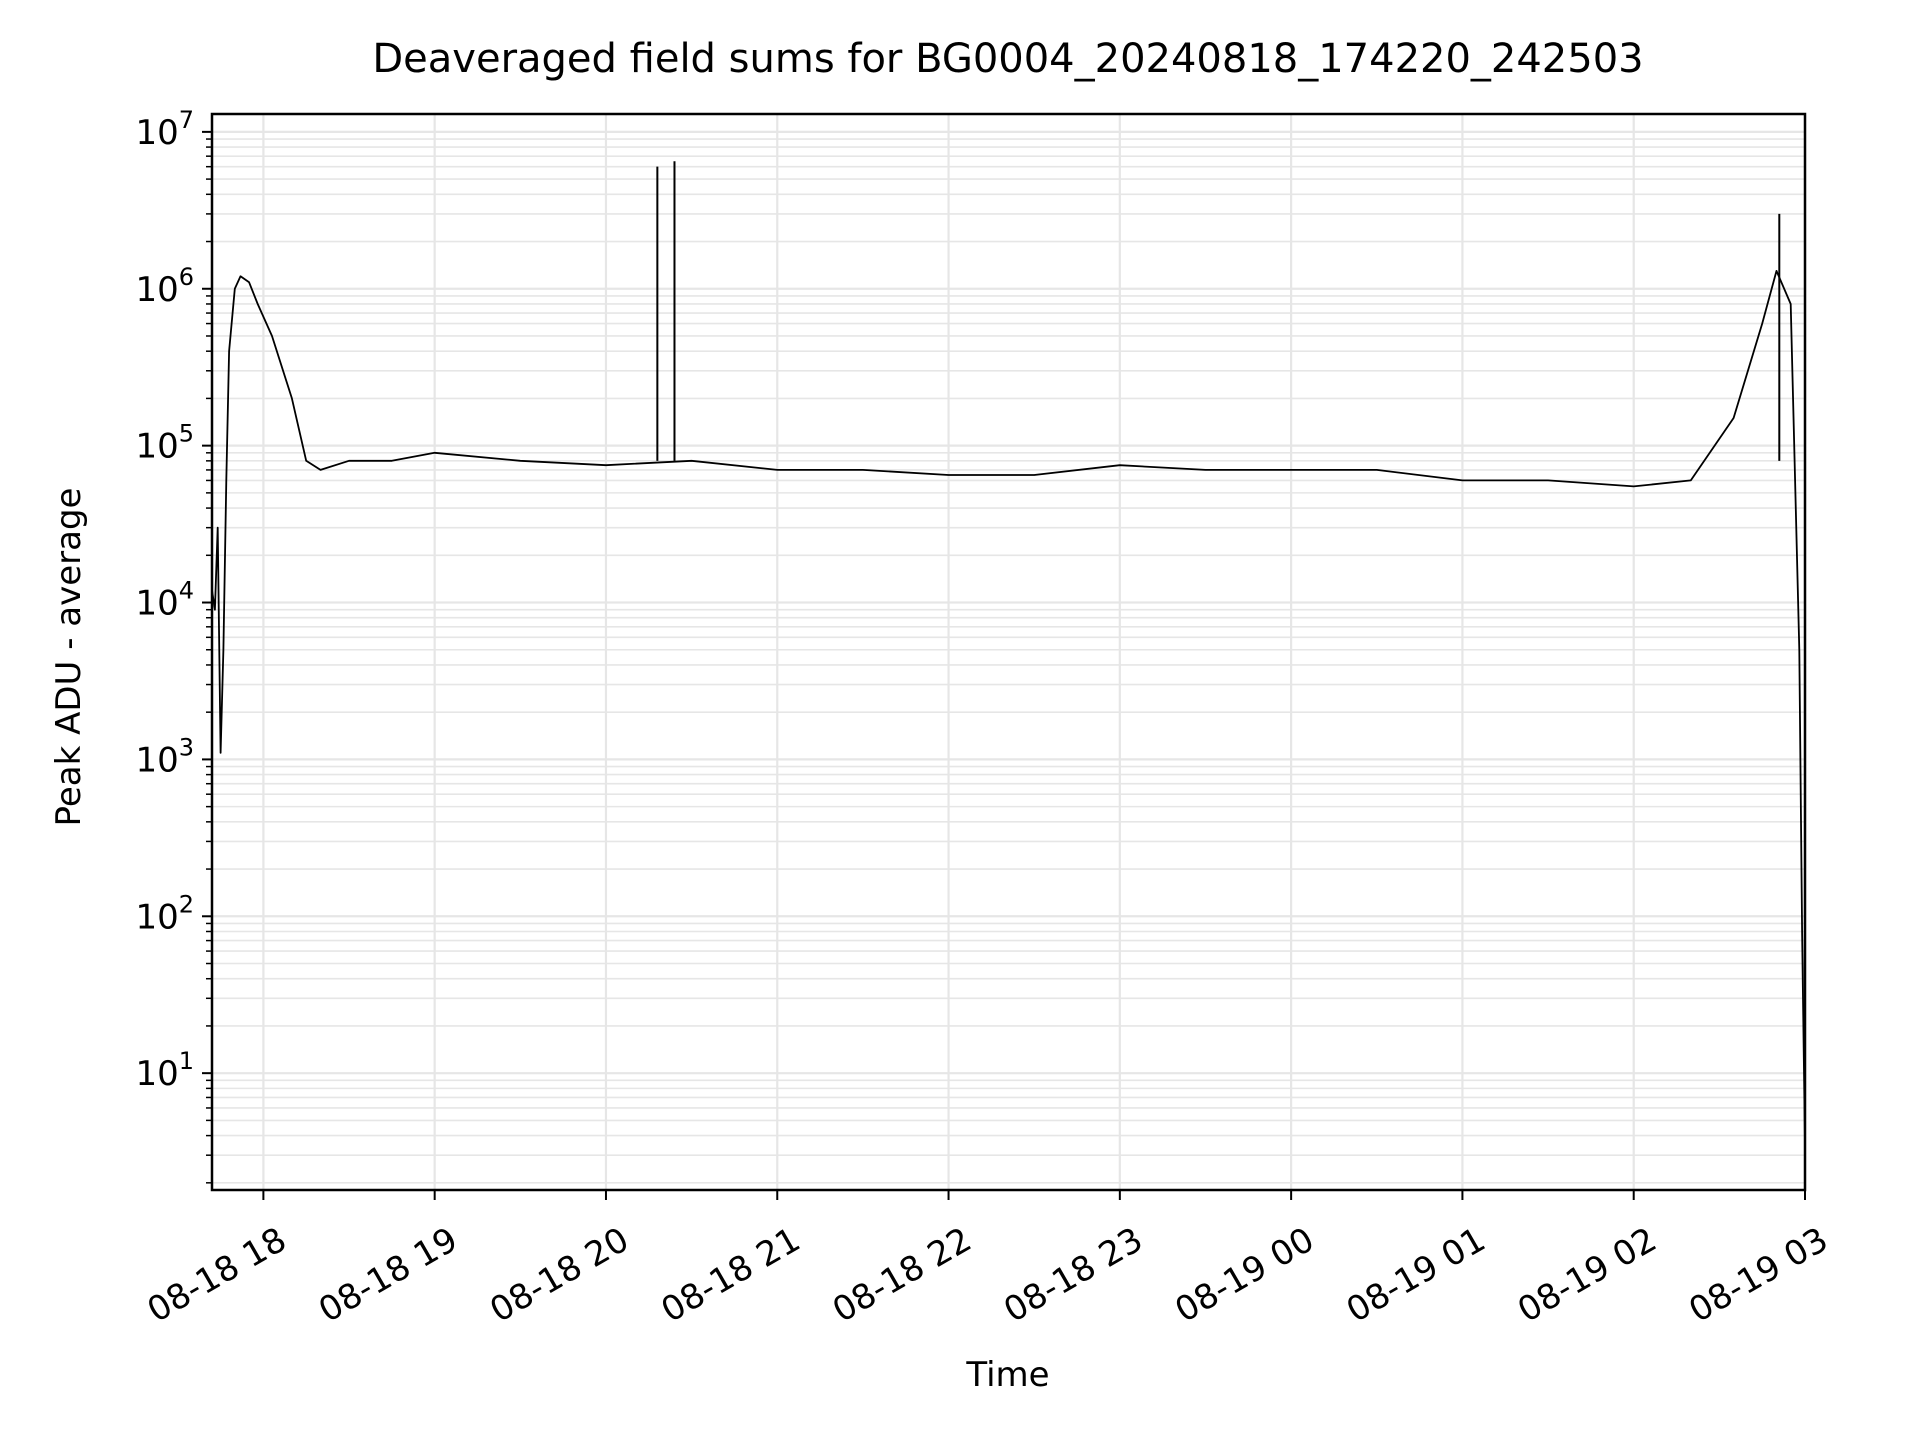 The image size is (1920, 1440). What do you see at coordinates (69, 657) in the screenshot?
I see `y-axis-label: Peak ADU - average` at bounding box center [69, 657].